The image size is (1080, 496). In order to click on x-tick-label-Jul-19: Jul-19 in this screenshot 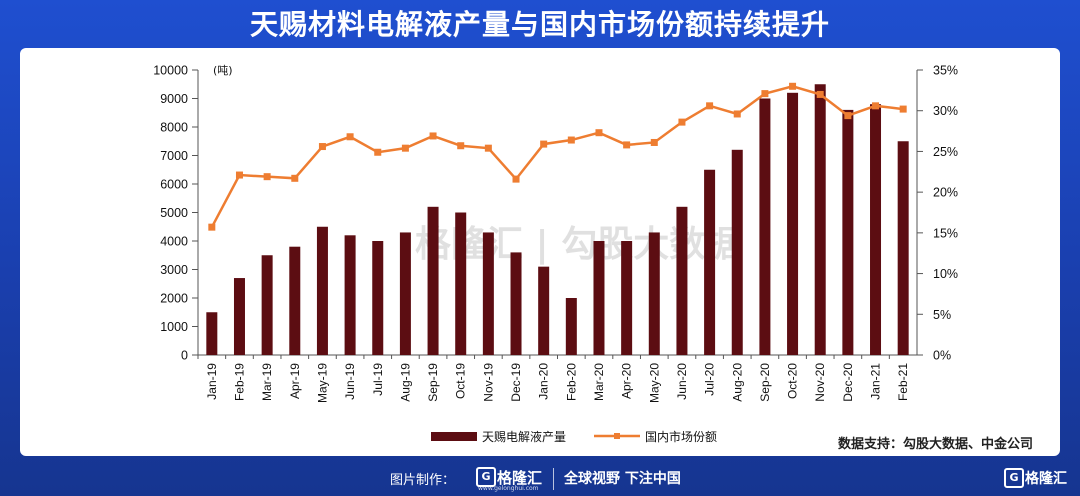, I will do `click(378, 379)`.